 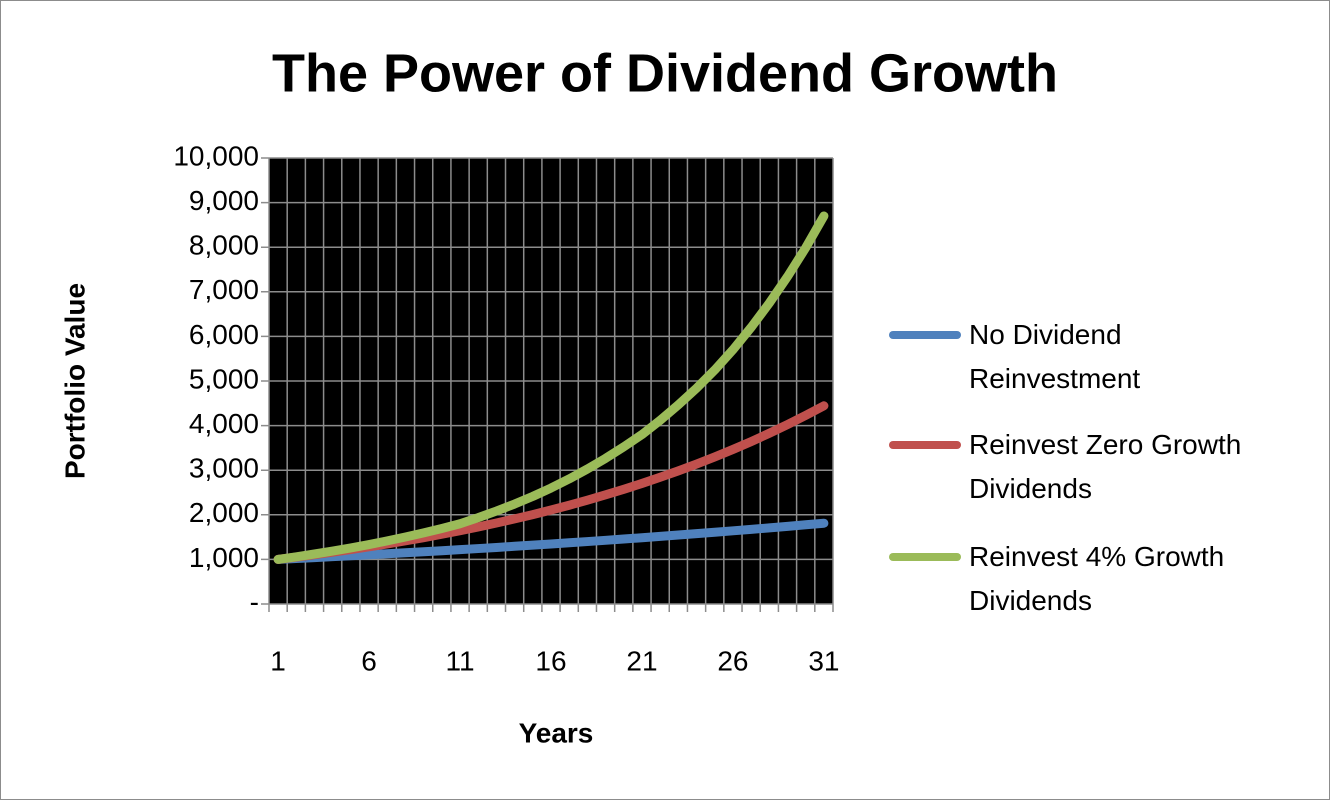 What do you see at coordinates (224, 557) in the screenshot?
I see `y-tick-label: 1,000` at bounding box center [224, 557].